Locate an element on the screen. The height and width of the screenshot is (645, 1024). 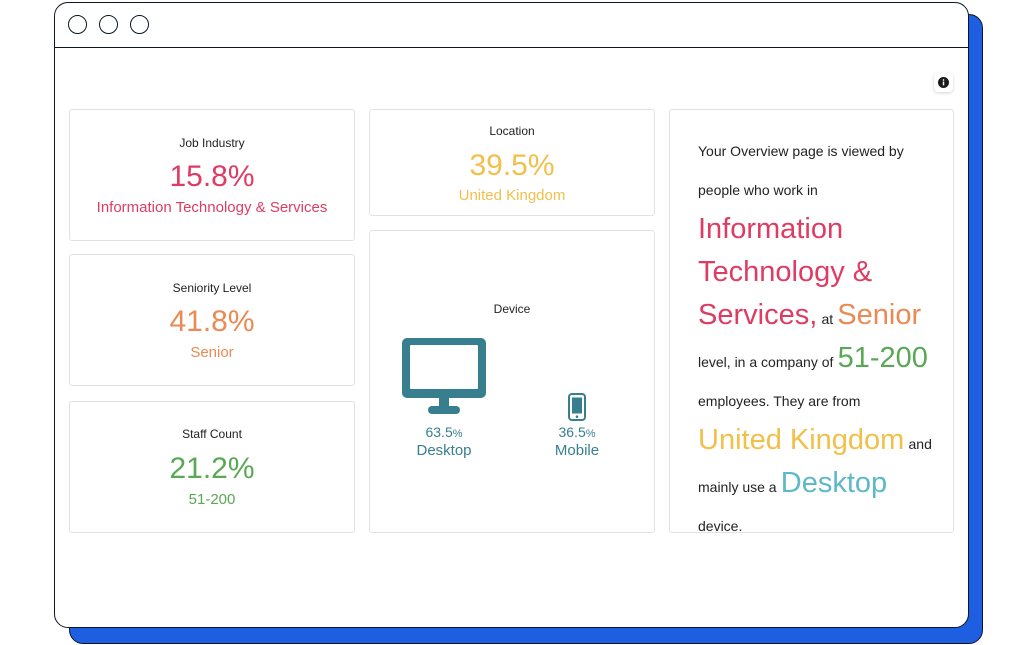
seniority-value: 41.8% is located at coordinates (212, 321).